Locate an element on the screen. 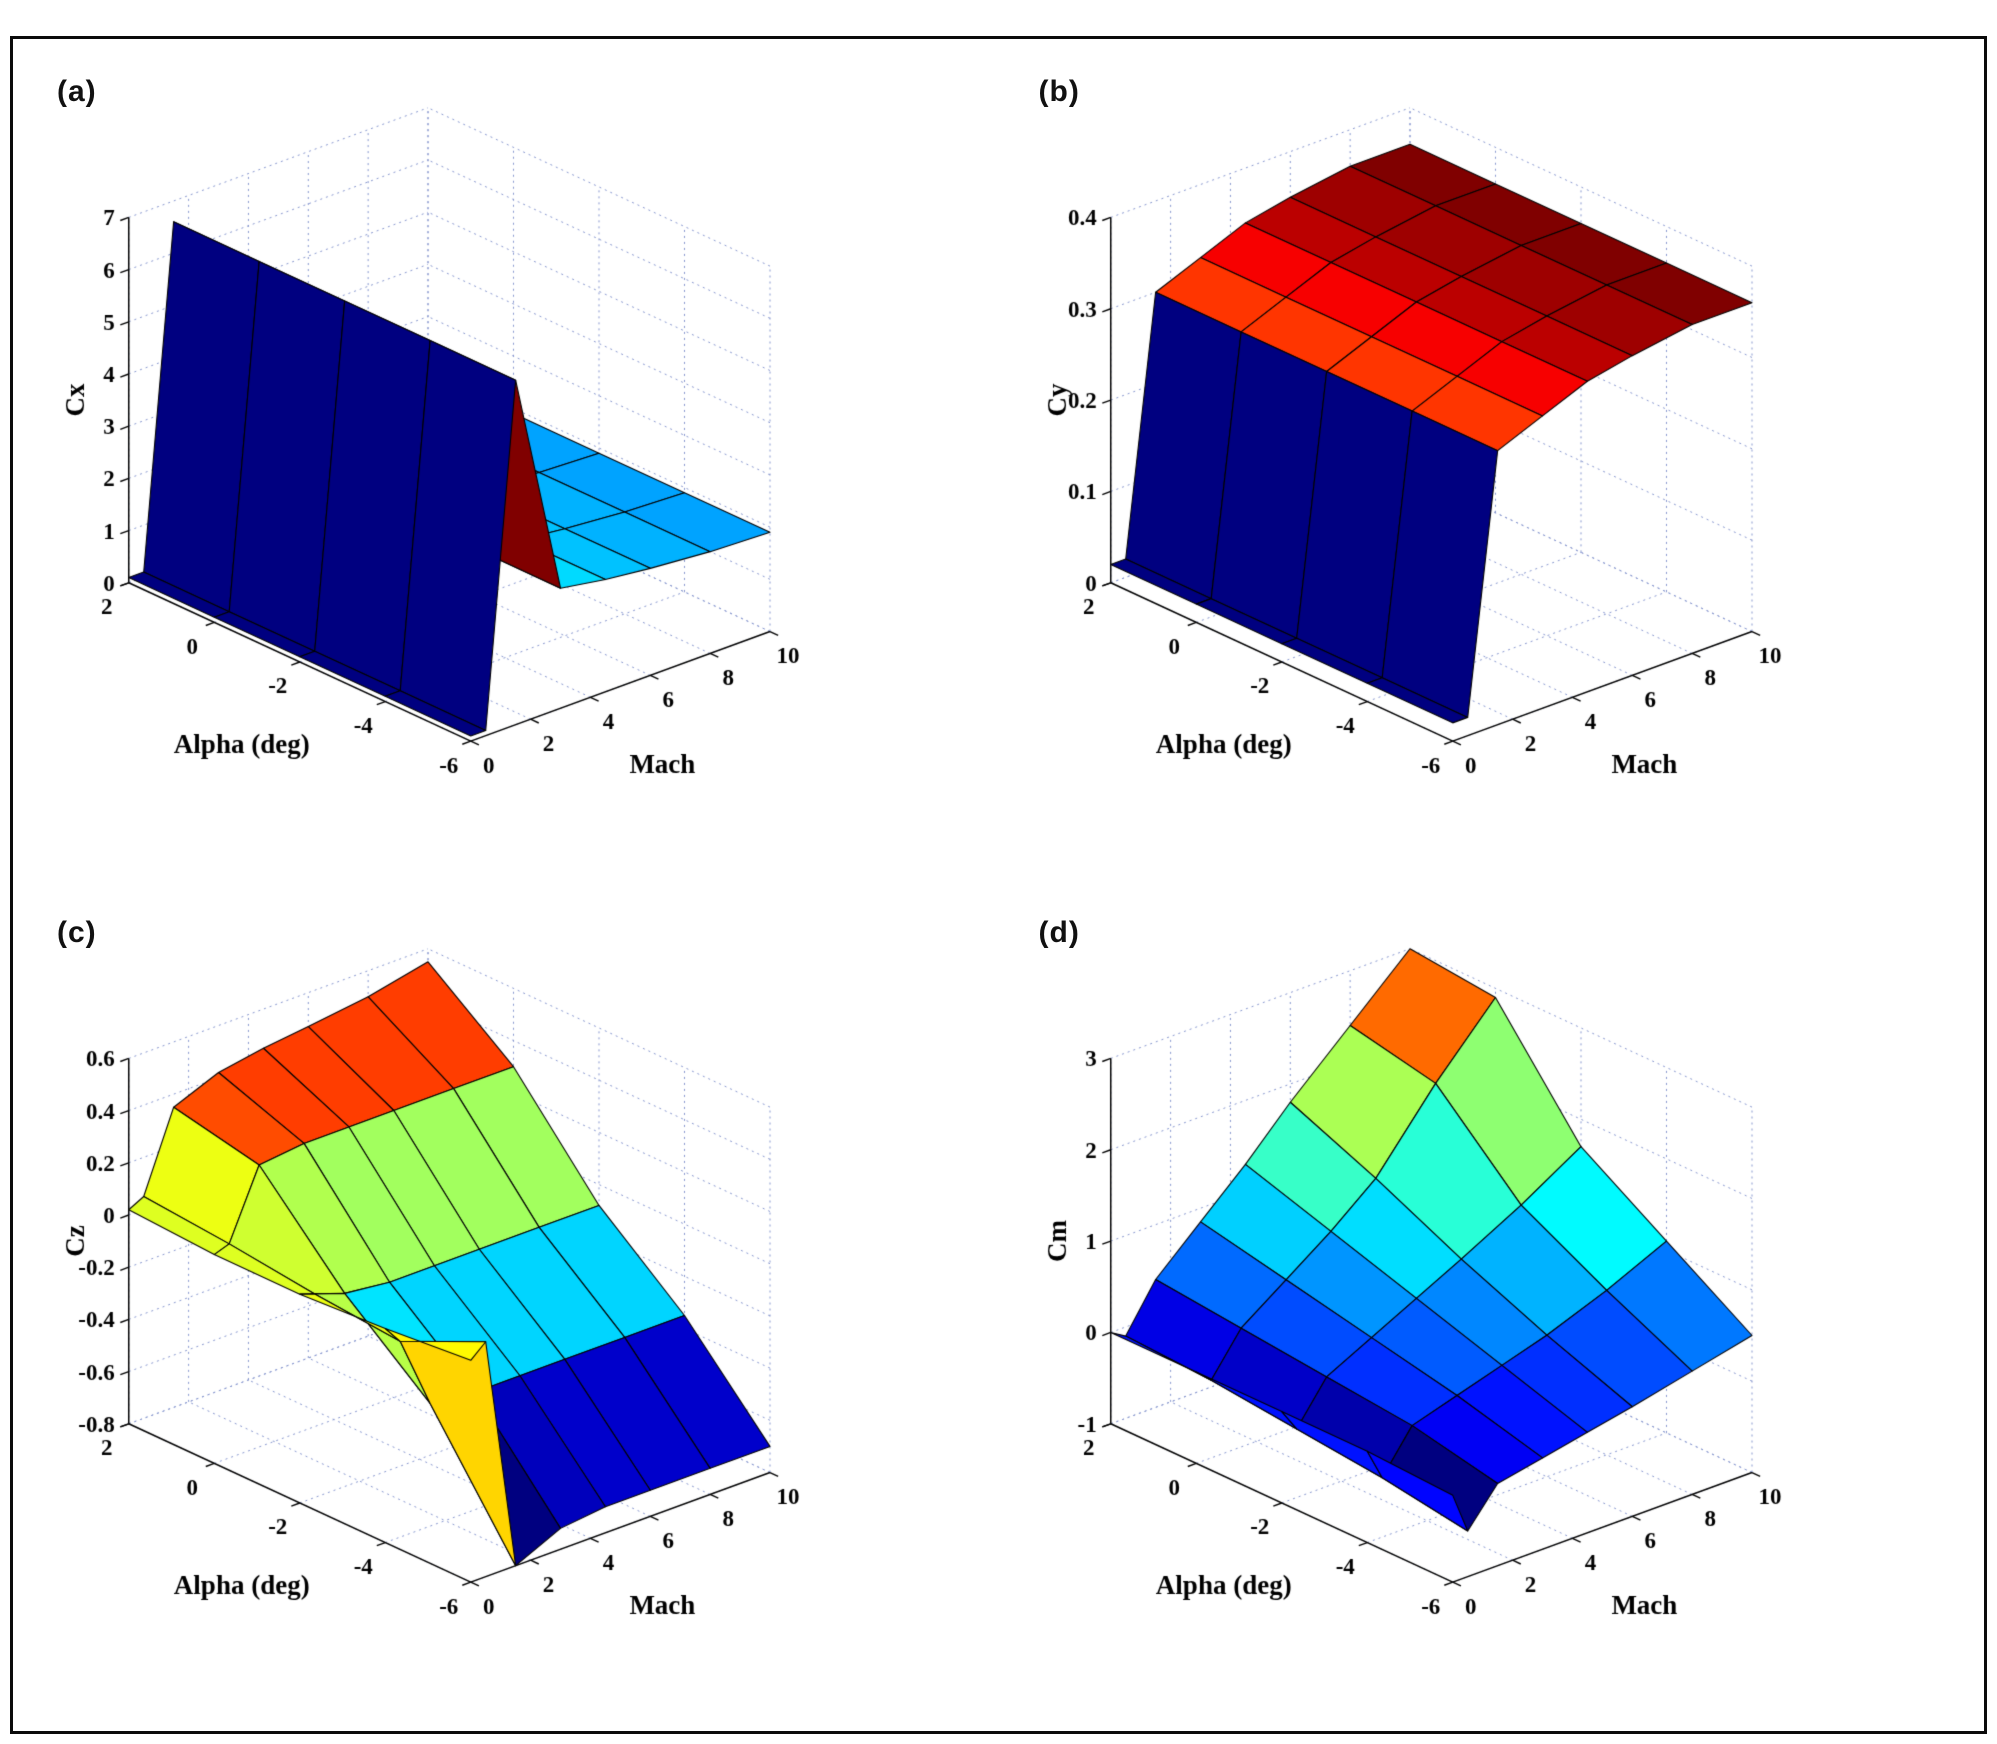  panel-label-a: (a) is located at coordinates (77, 91).